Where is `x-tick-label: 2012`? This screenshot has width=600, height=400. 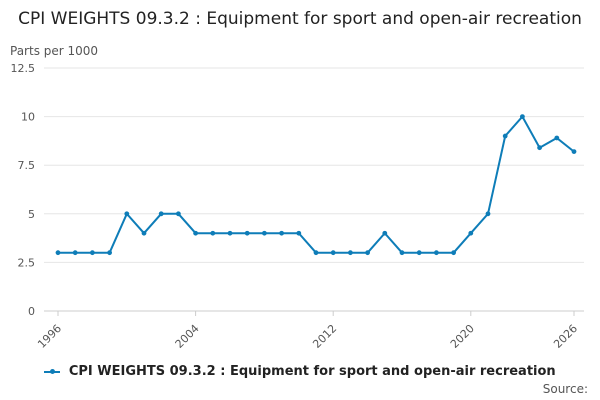
x-tick-label: 2012 is located at coordinates (324, 336).